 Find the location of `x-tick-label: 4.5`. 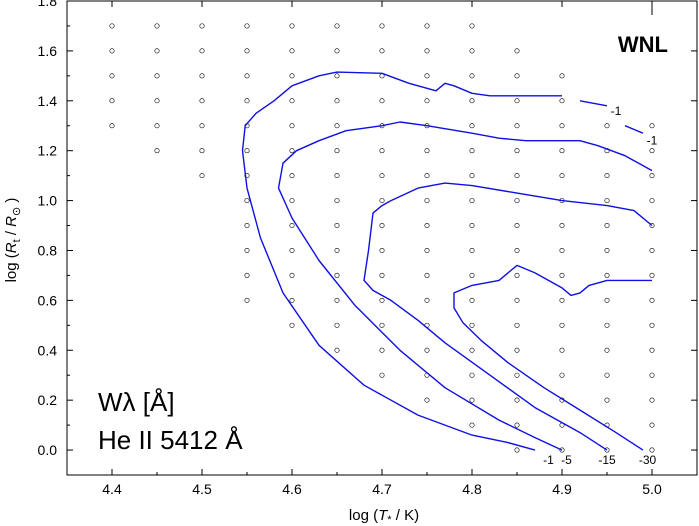

x-tick-label: 4.5 is located at coordinates (202, 489).